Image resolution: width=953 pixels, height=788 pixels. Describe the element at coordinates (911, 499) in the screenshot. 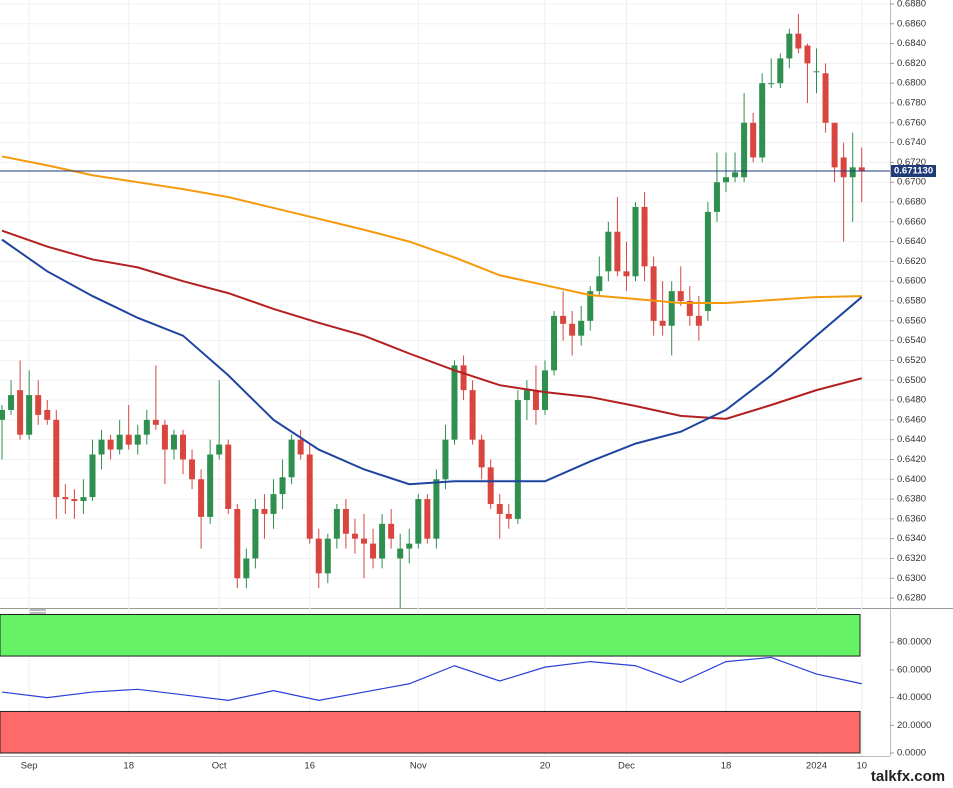

I see `y-tick-label: 0.6380` at that location.